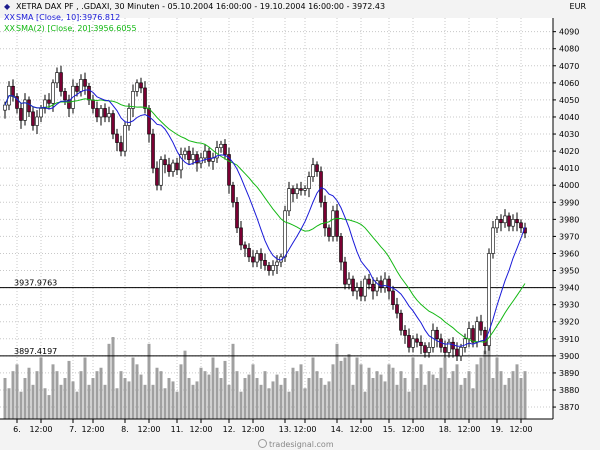 This screenshot has width=600, height=450. What do you see at coordinates (569, 66) in the screenshot?
I see `price-axis-label: 4070` at bounding box center [569, 66].